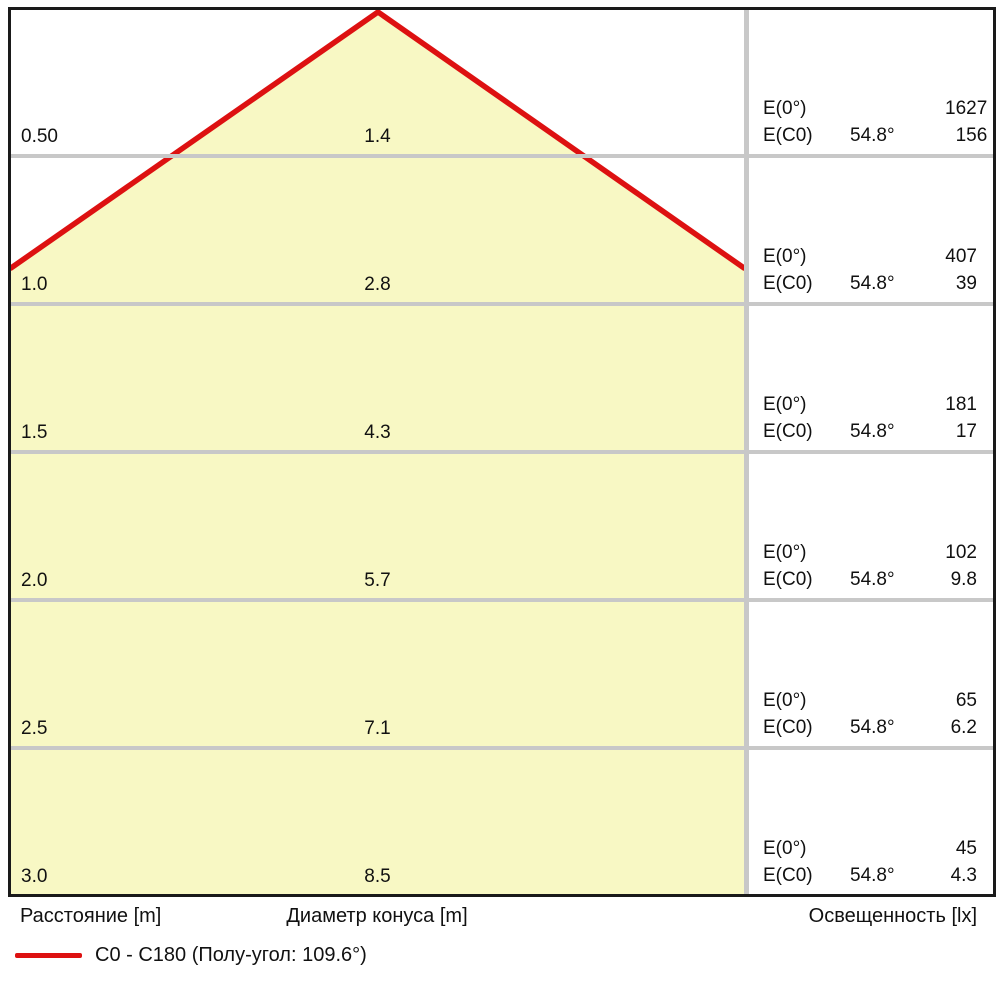 This screenshot has height=1000, width=1000. I want to click on e0-line: E(0°) 65, so click(870, 700).